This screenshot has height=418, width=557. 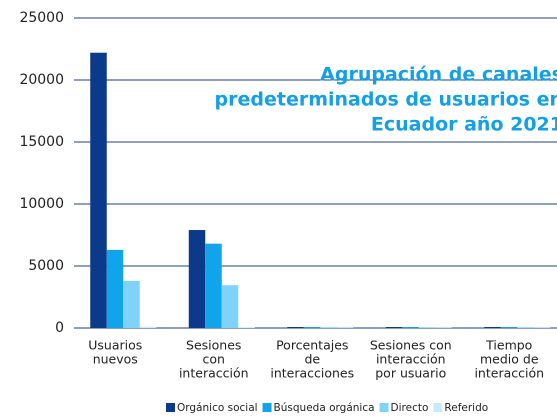 What do you see at coordinates (438, 75) in the screenshot?
I see `chart-title: Agrupación de canales` at bounding box center [438, 75].